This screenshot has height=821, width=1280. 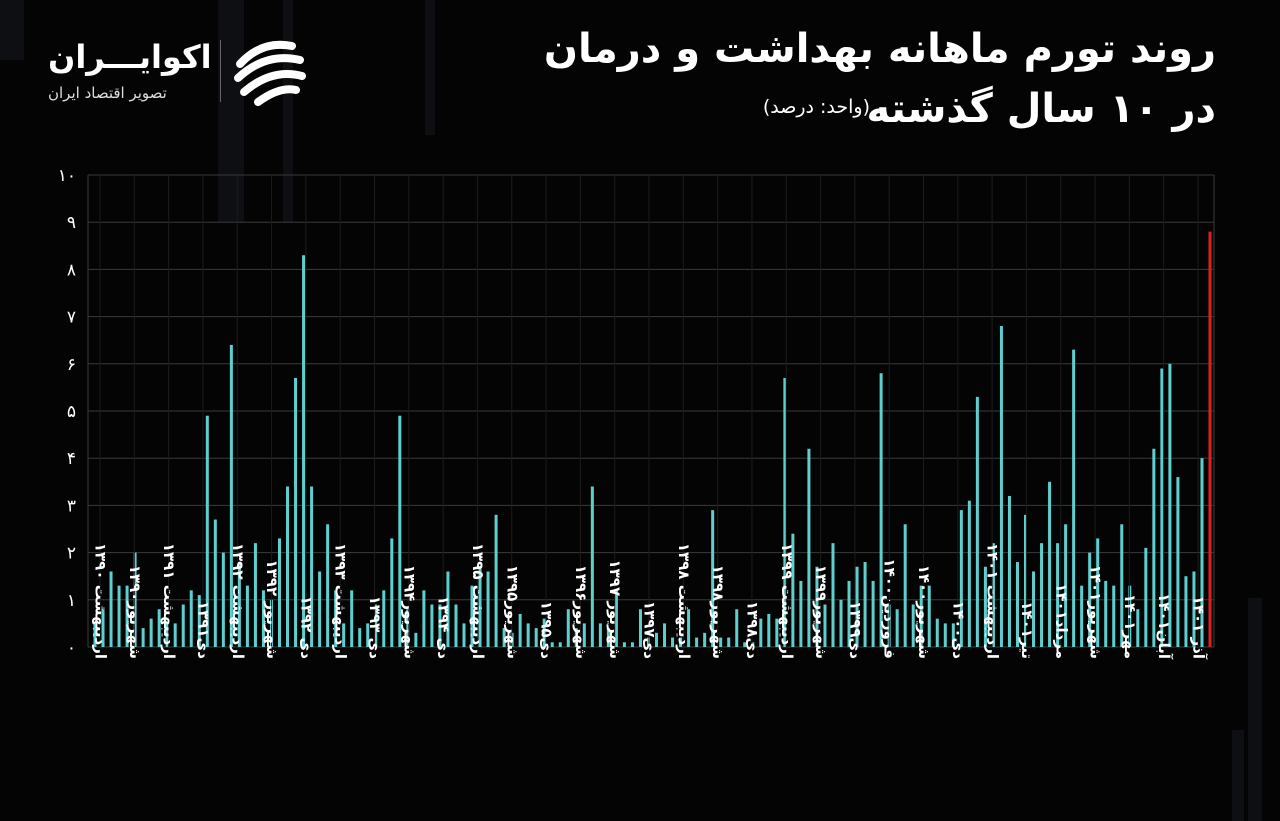 What do you see at coordinates (1130, 626) in the screenshot?
I see `x-tick-label: مهر۱۴۰۱` at bounding box center [1130, 626].